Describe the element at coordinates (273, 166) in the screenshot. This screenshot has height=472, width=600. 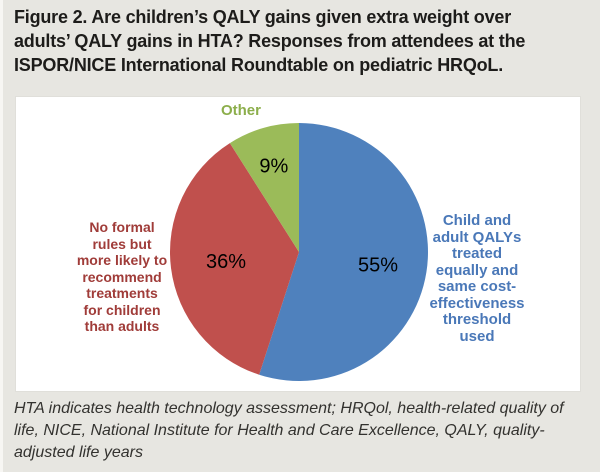
I see `pie-percent-label-other: 9%` at that location.